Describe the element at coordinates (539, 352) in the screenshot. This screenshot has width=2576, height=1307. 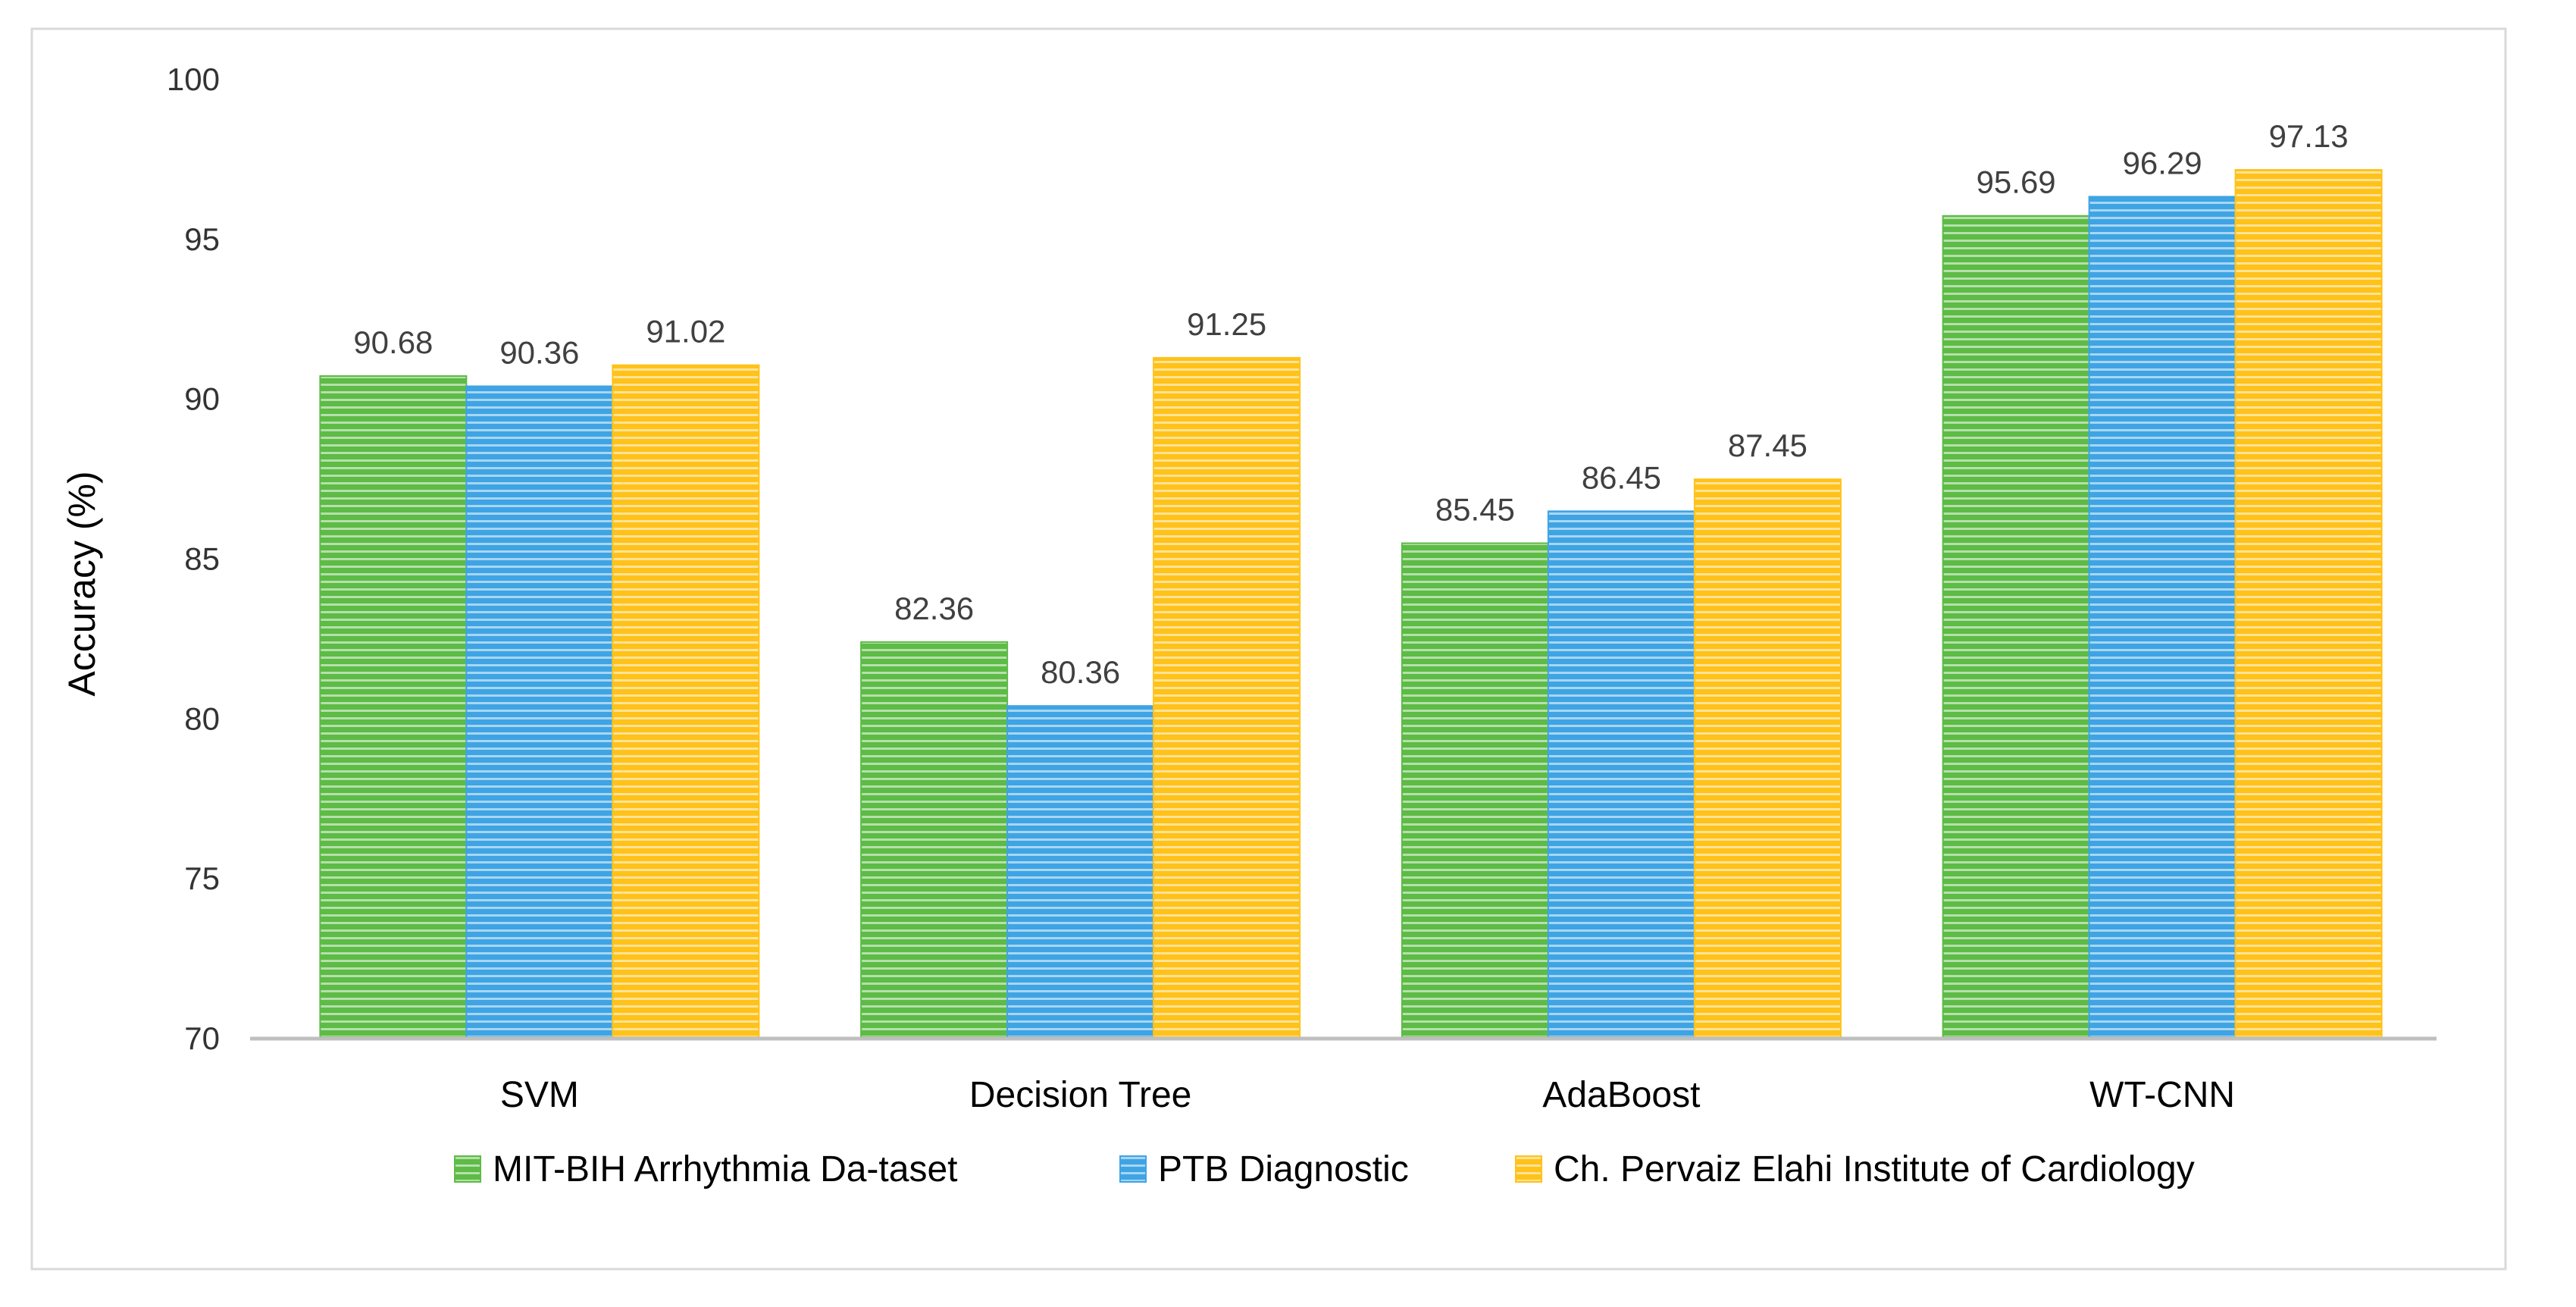
I see `data-label: 90.36` at that location.